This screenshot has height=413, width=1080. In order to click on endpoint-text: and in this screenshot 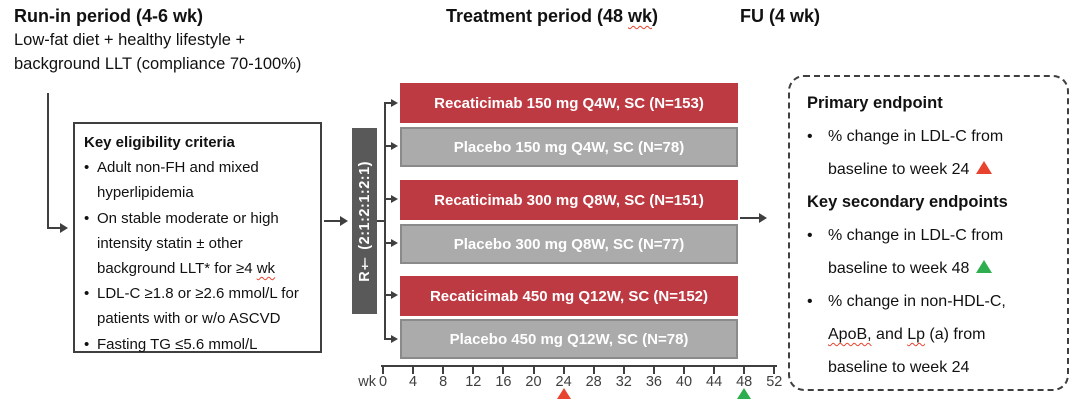, I will do `click(889, 334)`.